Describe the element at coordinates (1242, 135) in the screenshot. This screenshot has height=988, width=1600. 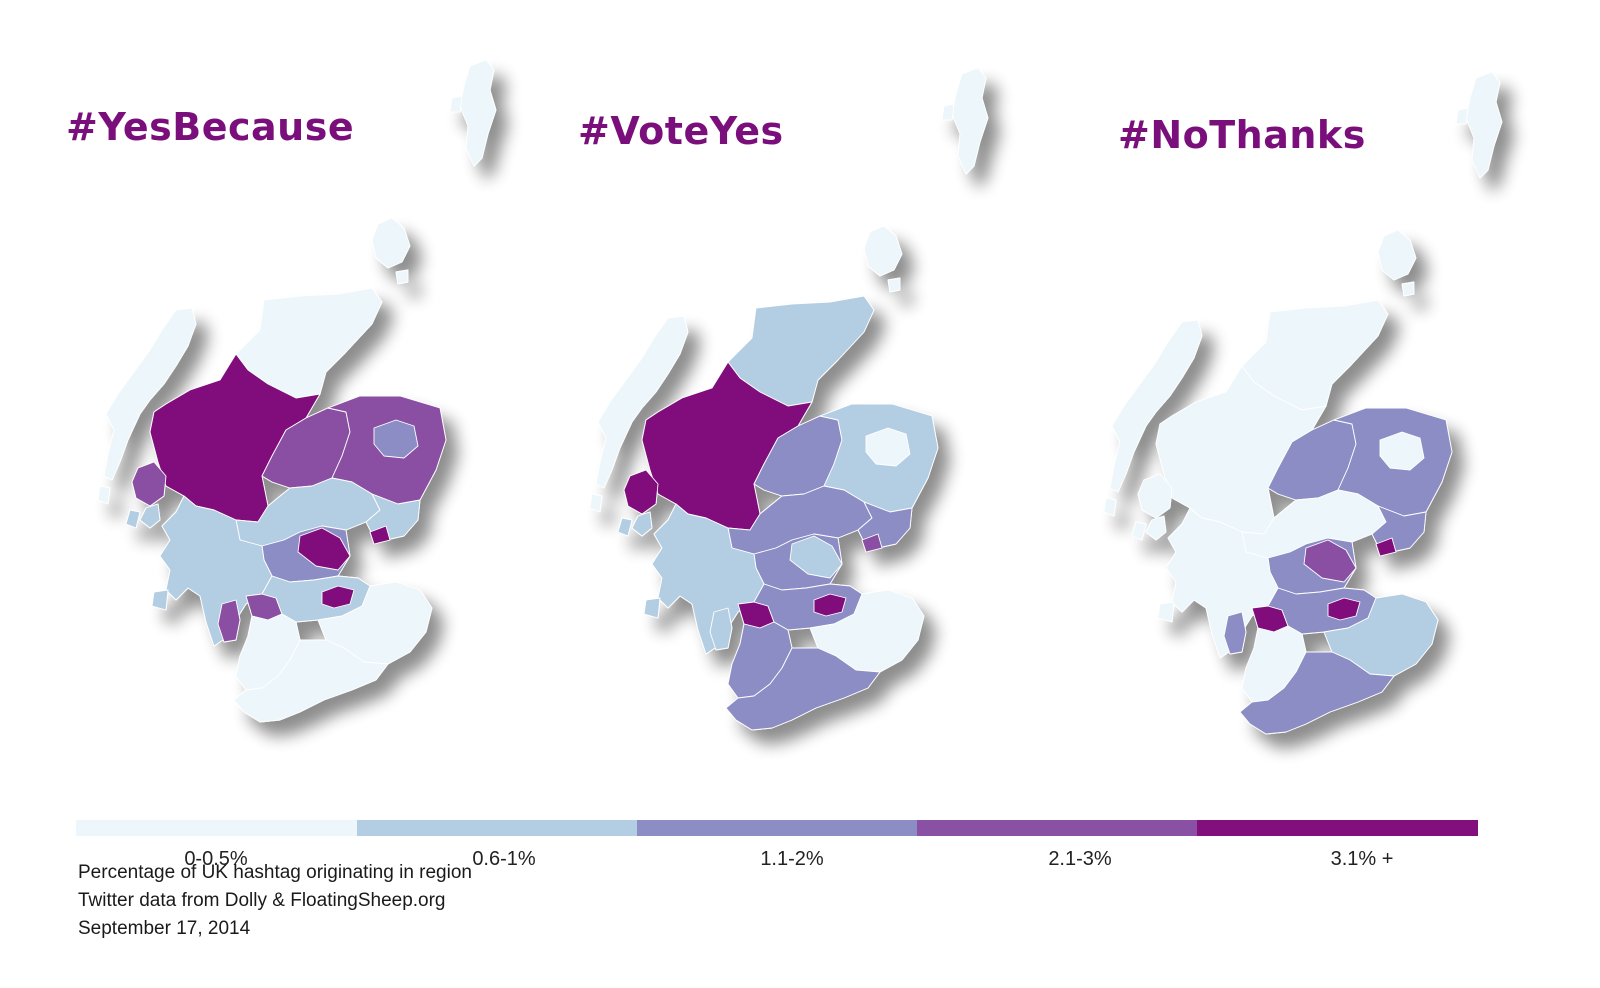
I see `map-title-3: #NoThanks` at that location.